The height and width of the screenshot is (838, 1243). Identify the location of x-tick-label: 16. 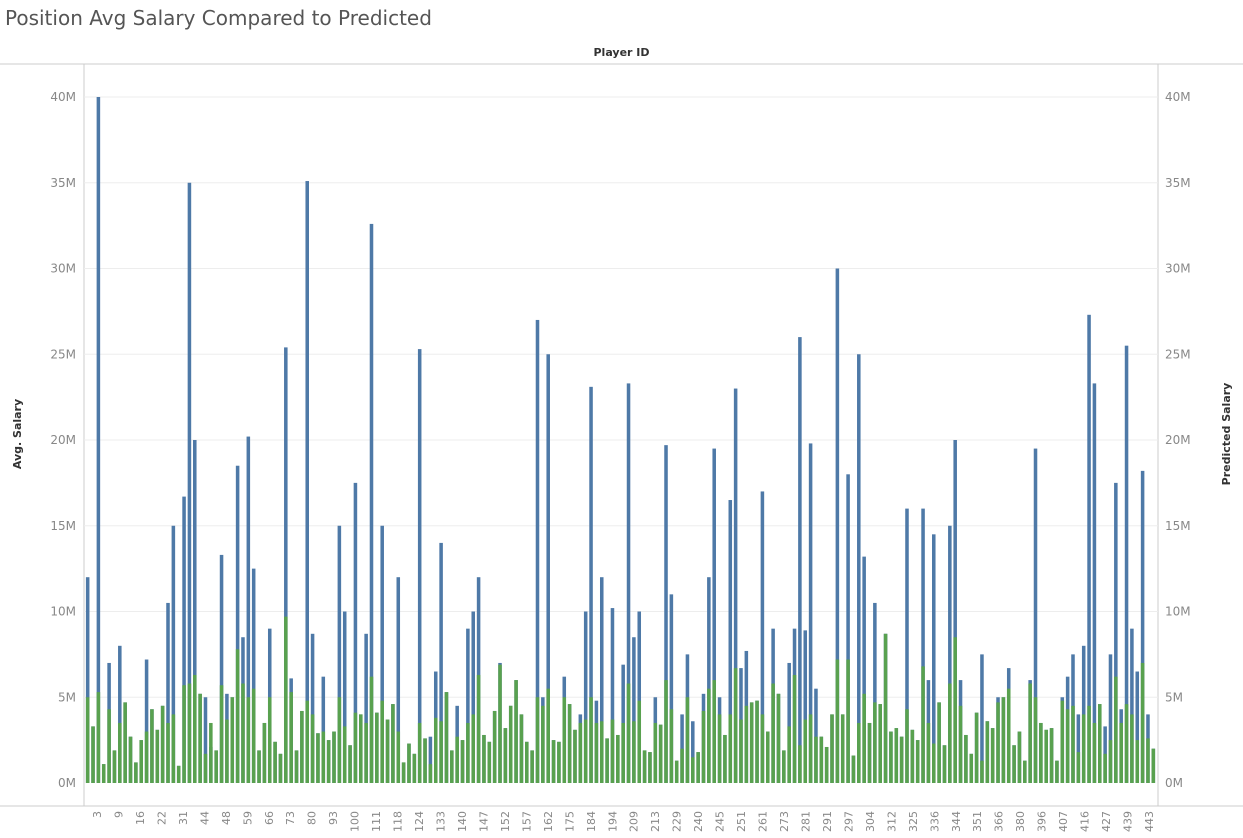
(140, 818).